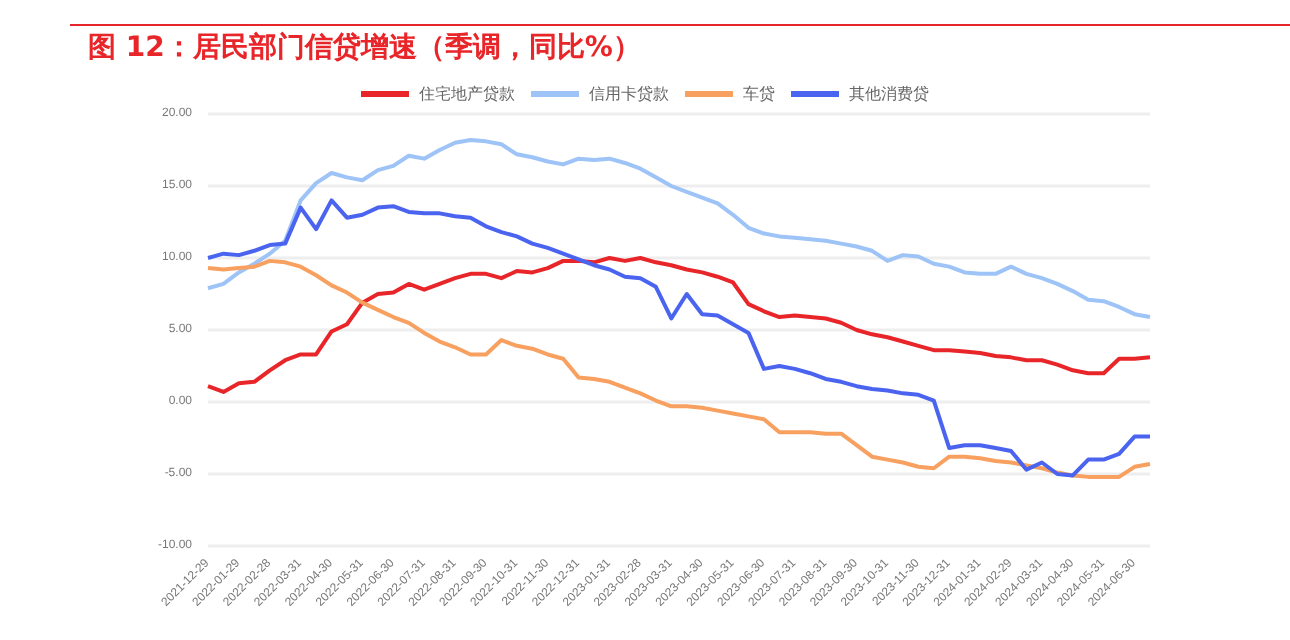  What do you see at coordinates (364, 48) in the screenshot?
I see `chart-title: 图 12：居民部门信贷增速（季调，同比%）` at bounding box center [364, 48].